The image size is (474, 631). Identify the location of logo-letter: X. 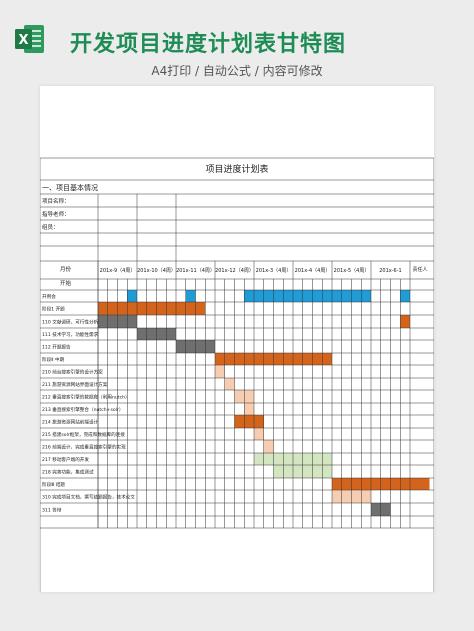
(23, 40).